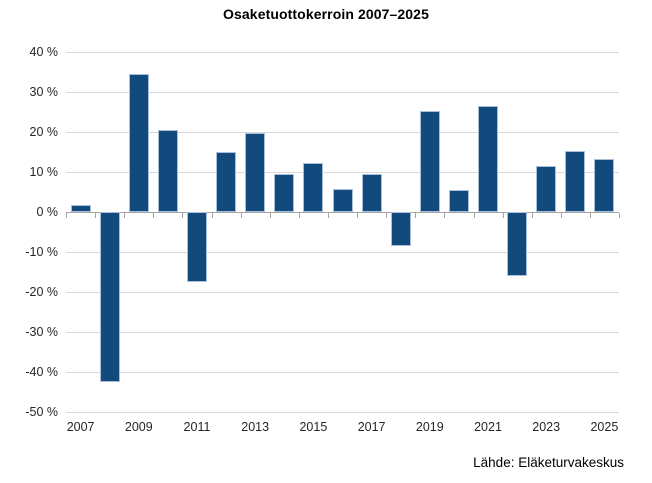 The width and height of the screenshot is (652, 483). I want to click on x-axis-tick-label: 2021, so click(488, 427).